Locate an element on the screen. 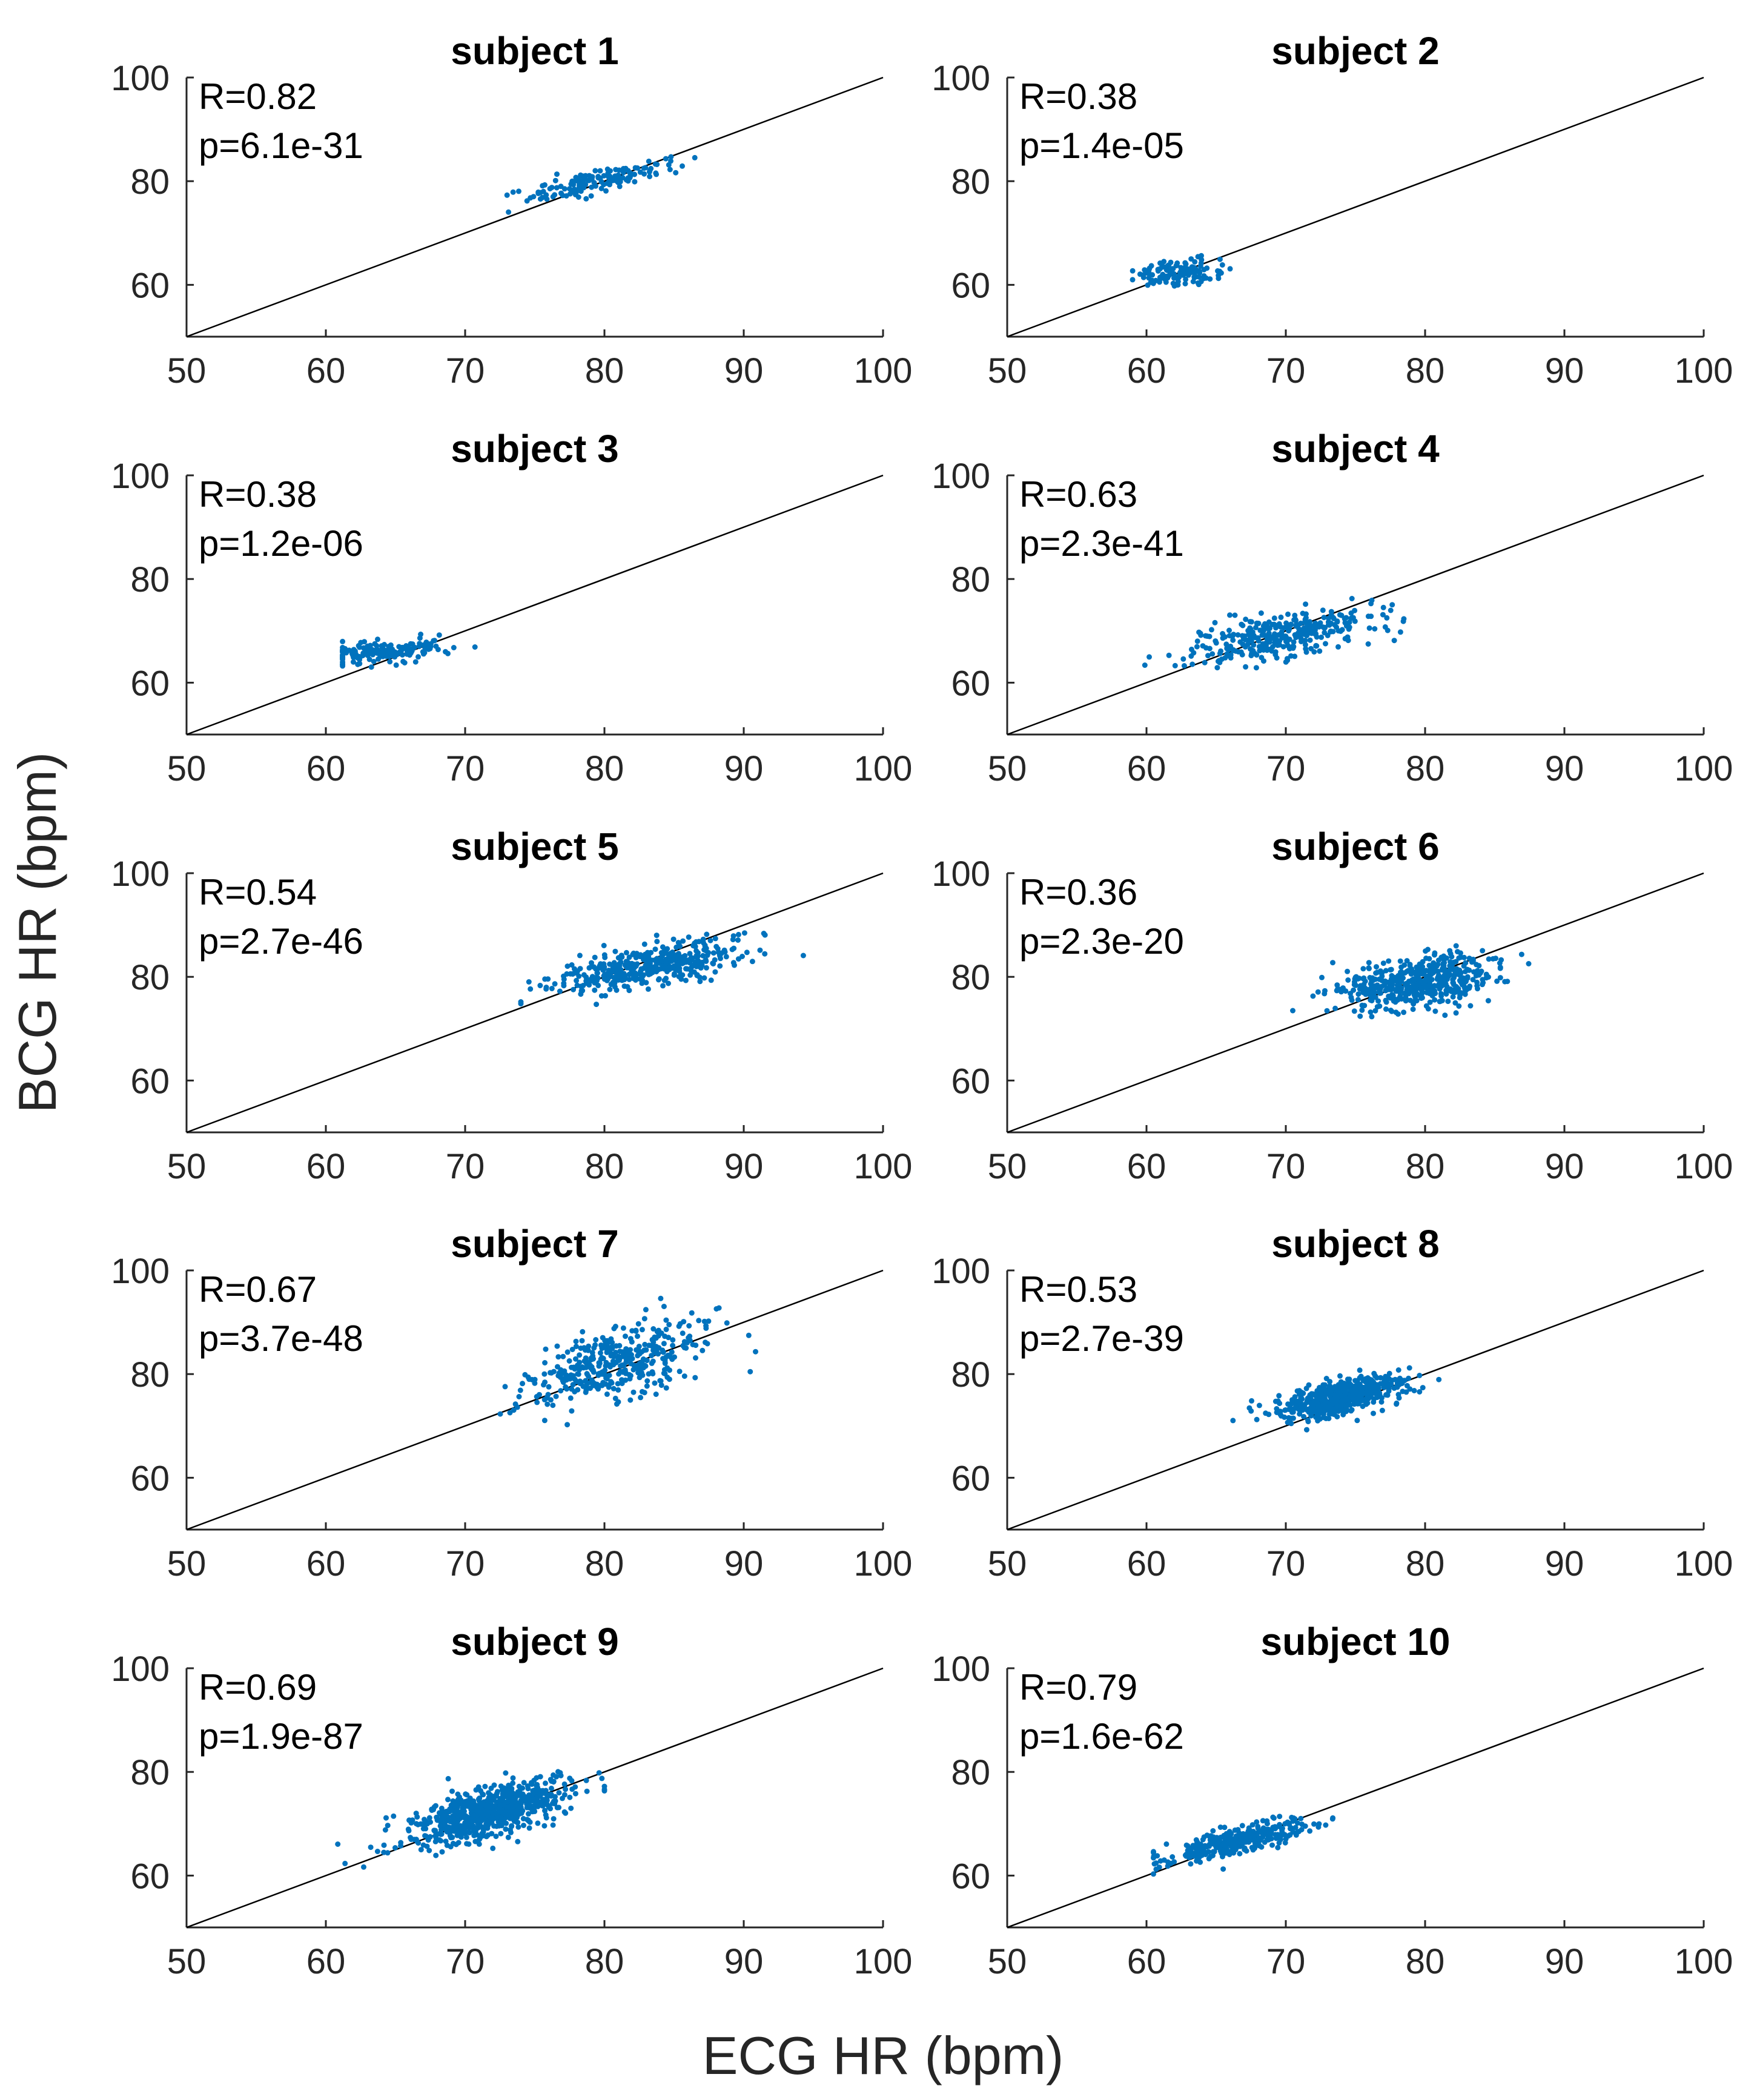  r-value: R=0.69 is located at coordinates (258, 1687).